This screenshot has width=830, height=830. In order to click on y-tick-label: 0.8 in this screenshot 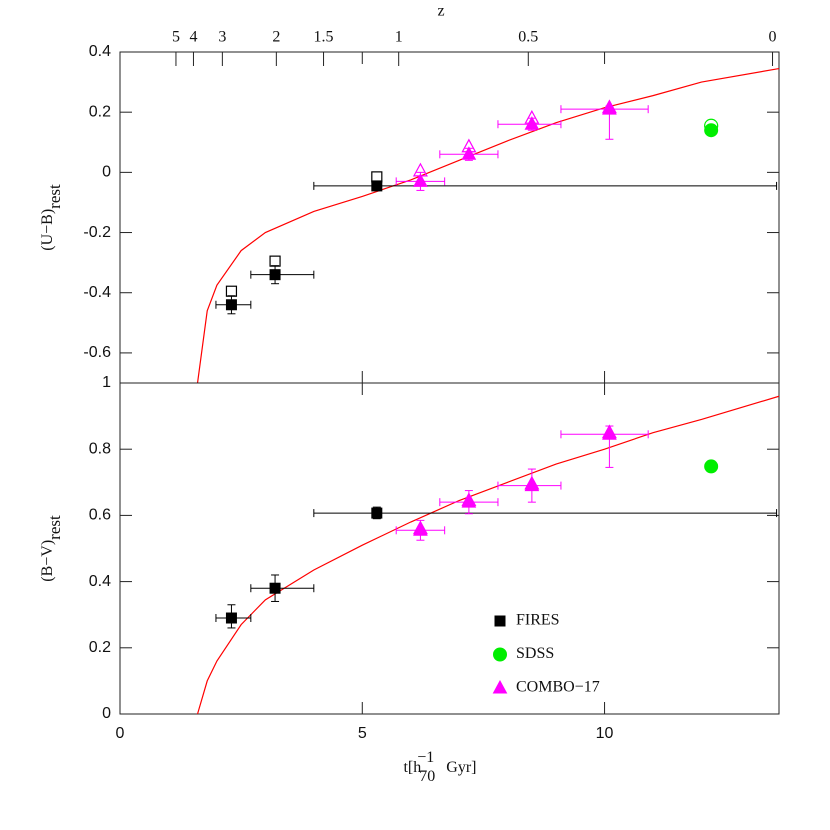, I will do `click(100, 448)`.